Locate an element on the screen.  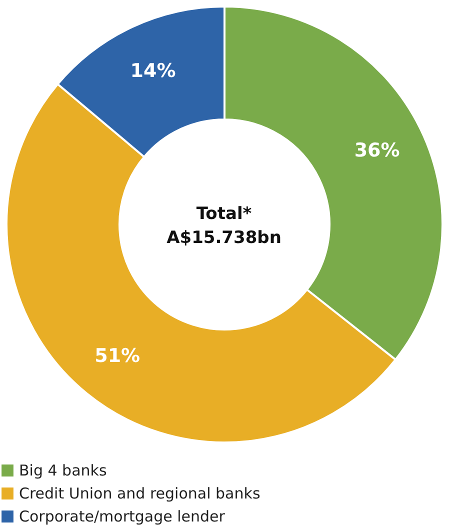
text: Total* is located at coordinates (224, 214).